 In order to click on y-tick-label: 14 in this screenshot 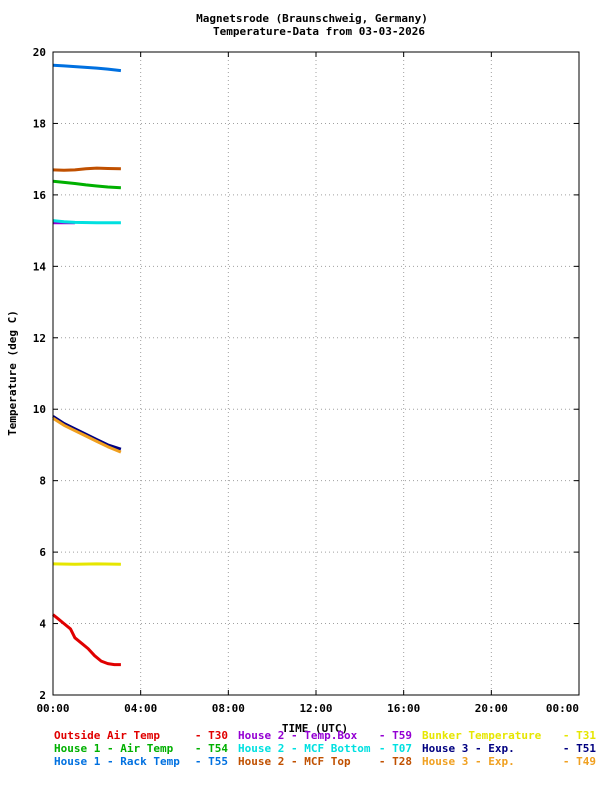, I will do `click(40, 266)`.